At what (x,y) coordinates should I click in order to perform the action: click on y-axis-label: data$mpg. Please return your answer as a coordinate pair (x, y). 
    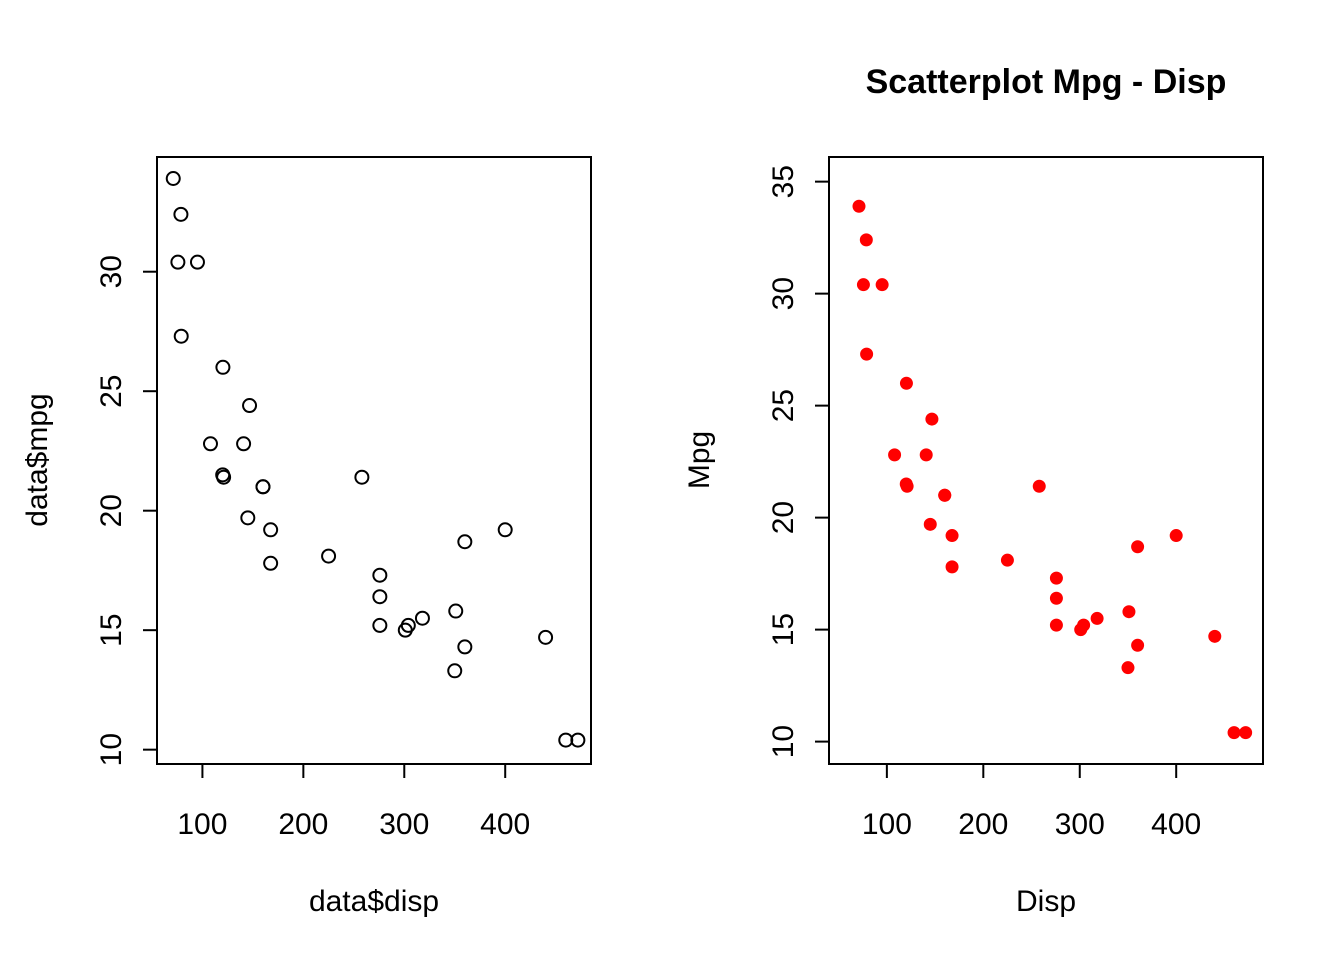
    Looking at the image, I should click on (37, 459).